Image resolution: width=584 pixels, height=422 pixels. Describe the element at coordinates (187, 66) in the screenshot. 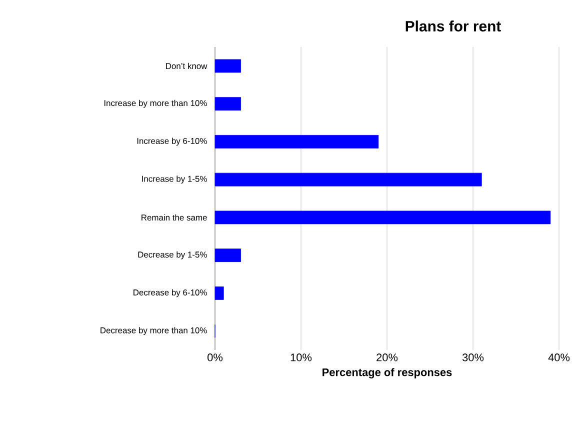

I see `y-tick-label: Don’t know` at that location.